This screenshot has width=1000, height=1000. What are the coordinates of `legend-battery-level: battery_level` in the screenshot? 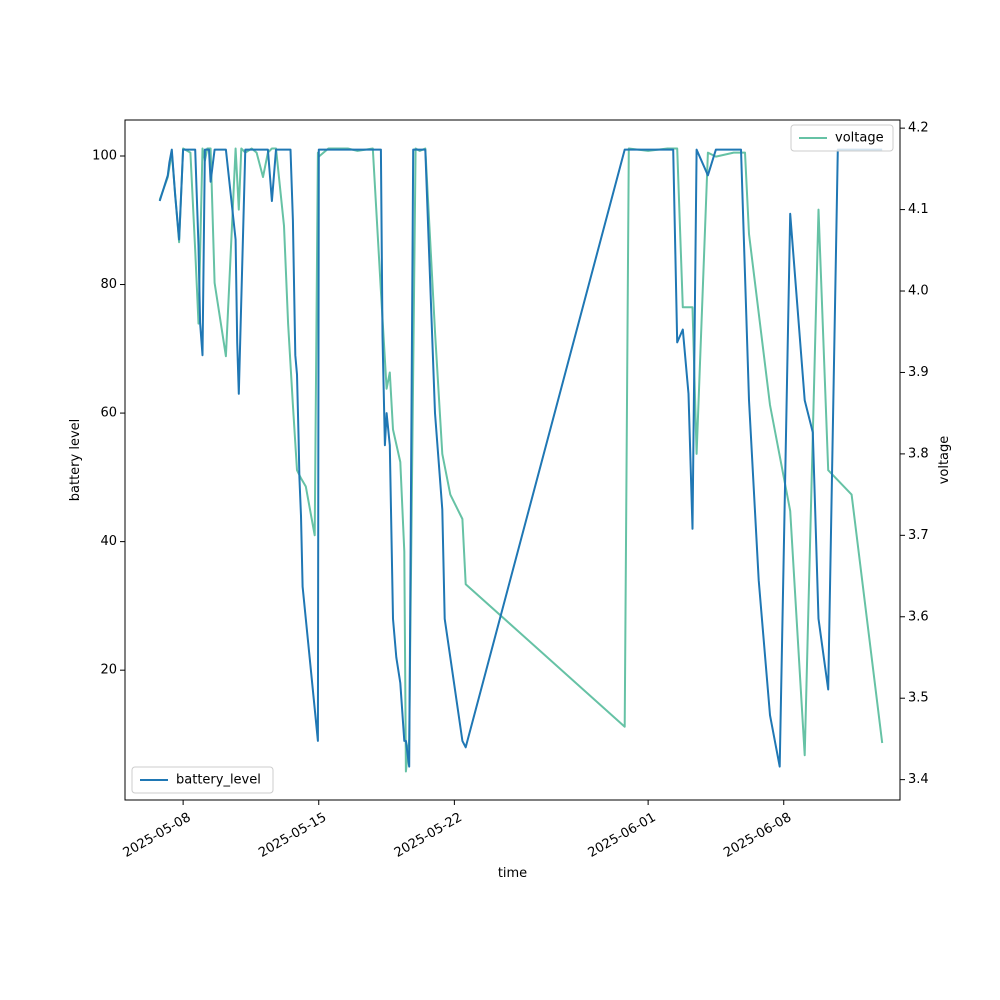 It's located at (202, 780).